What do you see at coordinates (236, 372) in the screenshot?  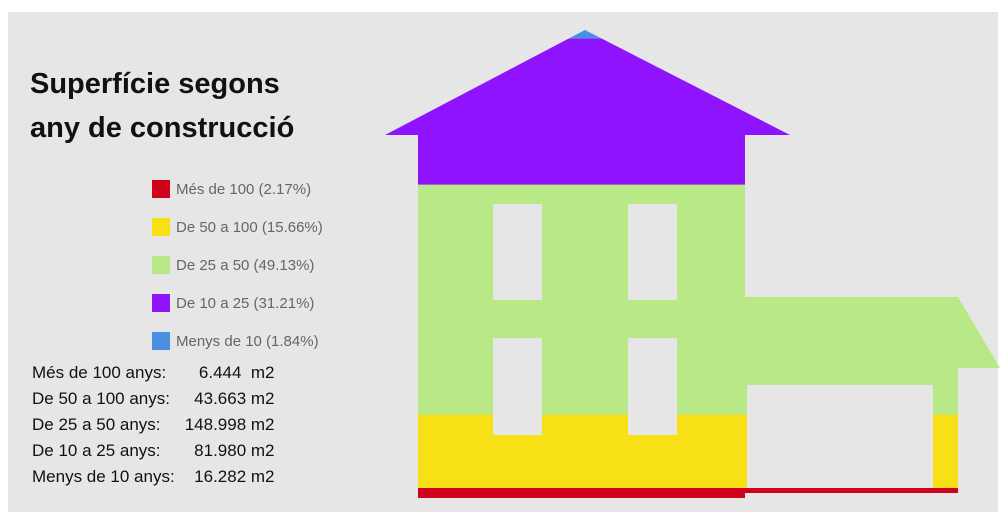 I see `row-value: 6.444 m2` at bounding box center [236, 372].